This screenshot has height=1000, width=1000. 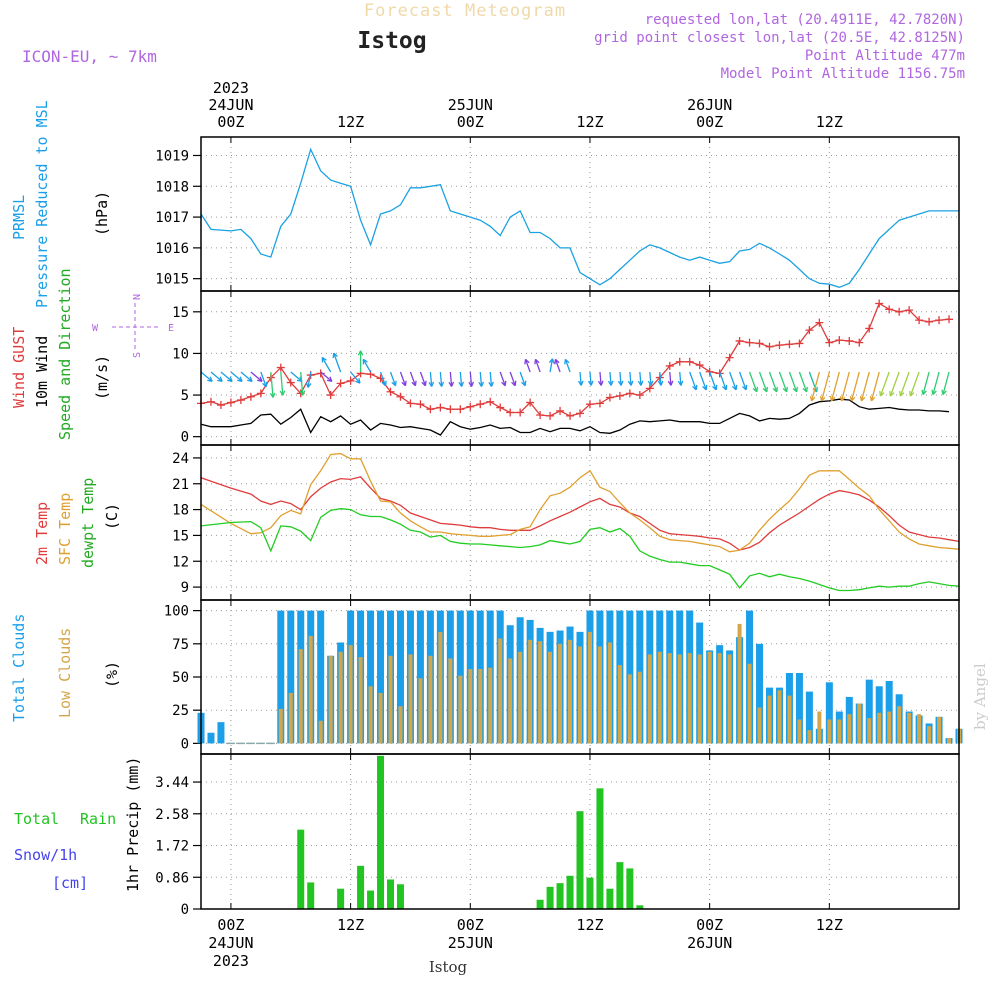 I want to click on y-tick-label: 50, so click(x=180, y=678).